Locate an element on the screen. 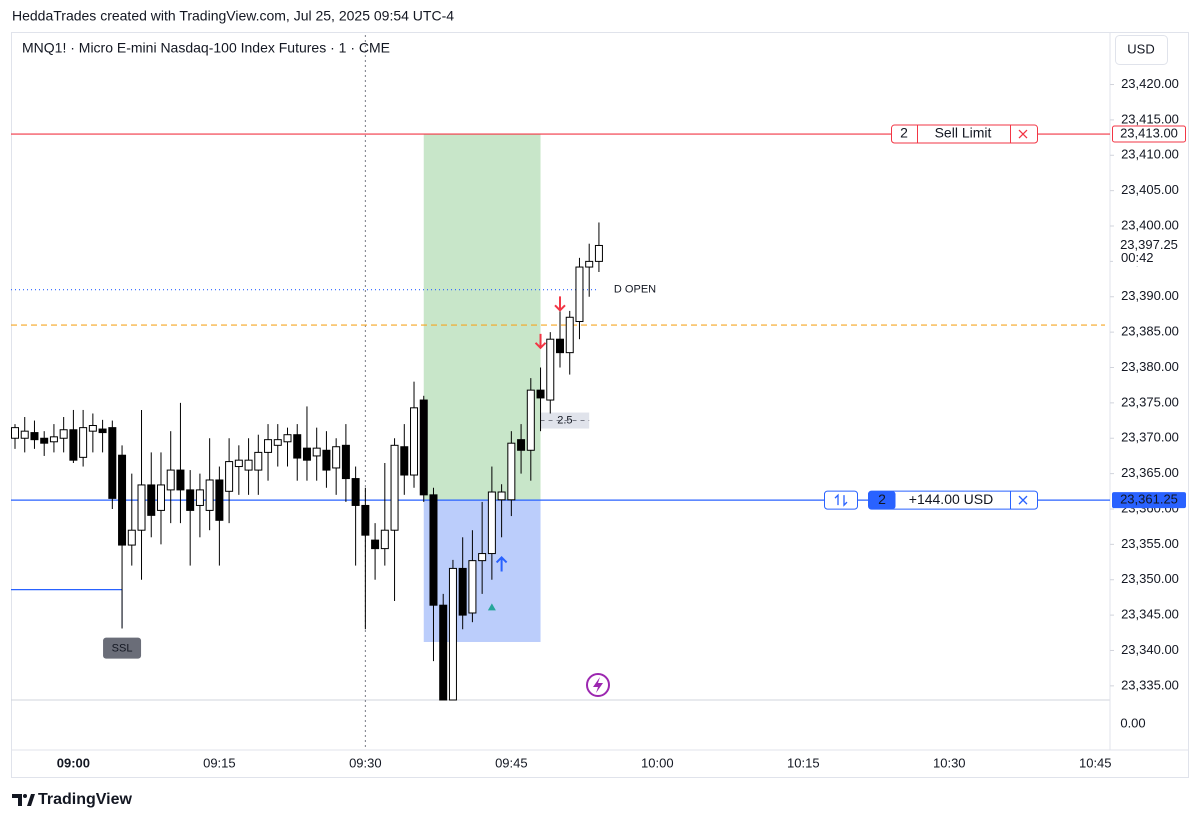 Image resolution: width=1200 pixels, height=819 pixels. y-tick-label: 23,400.00 is located at coordinates (1150, 224).